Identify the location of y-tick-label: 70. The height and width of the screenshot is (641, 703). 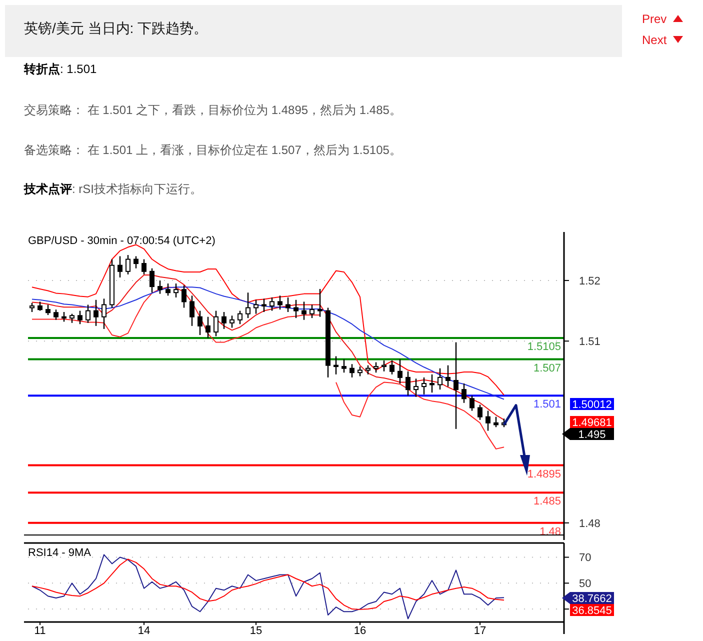
(585, 558).